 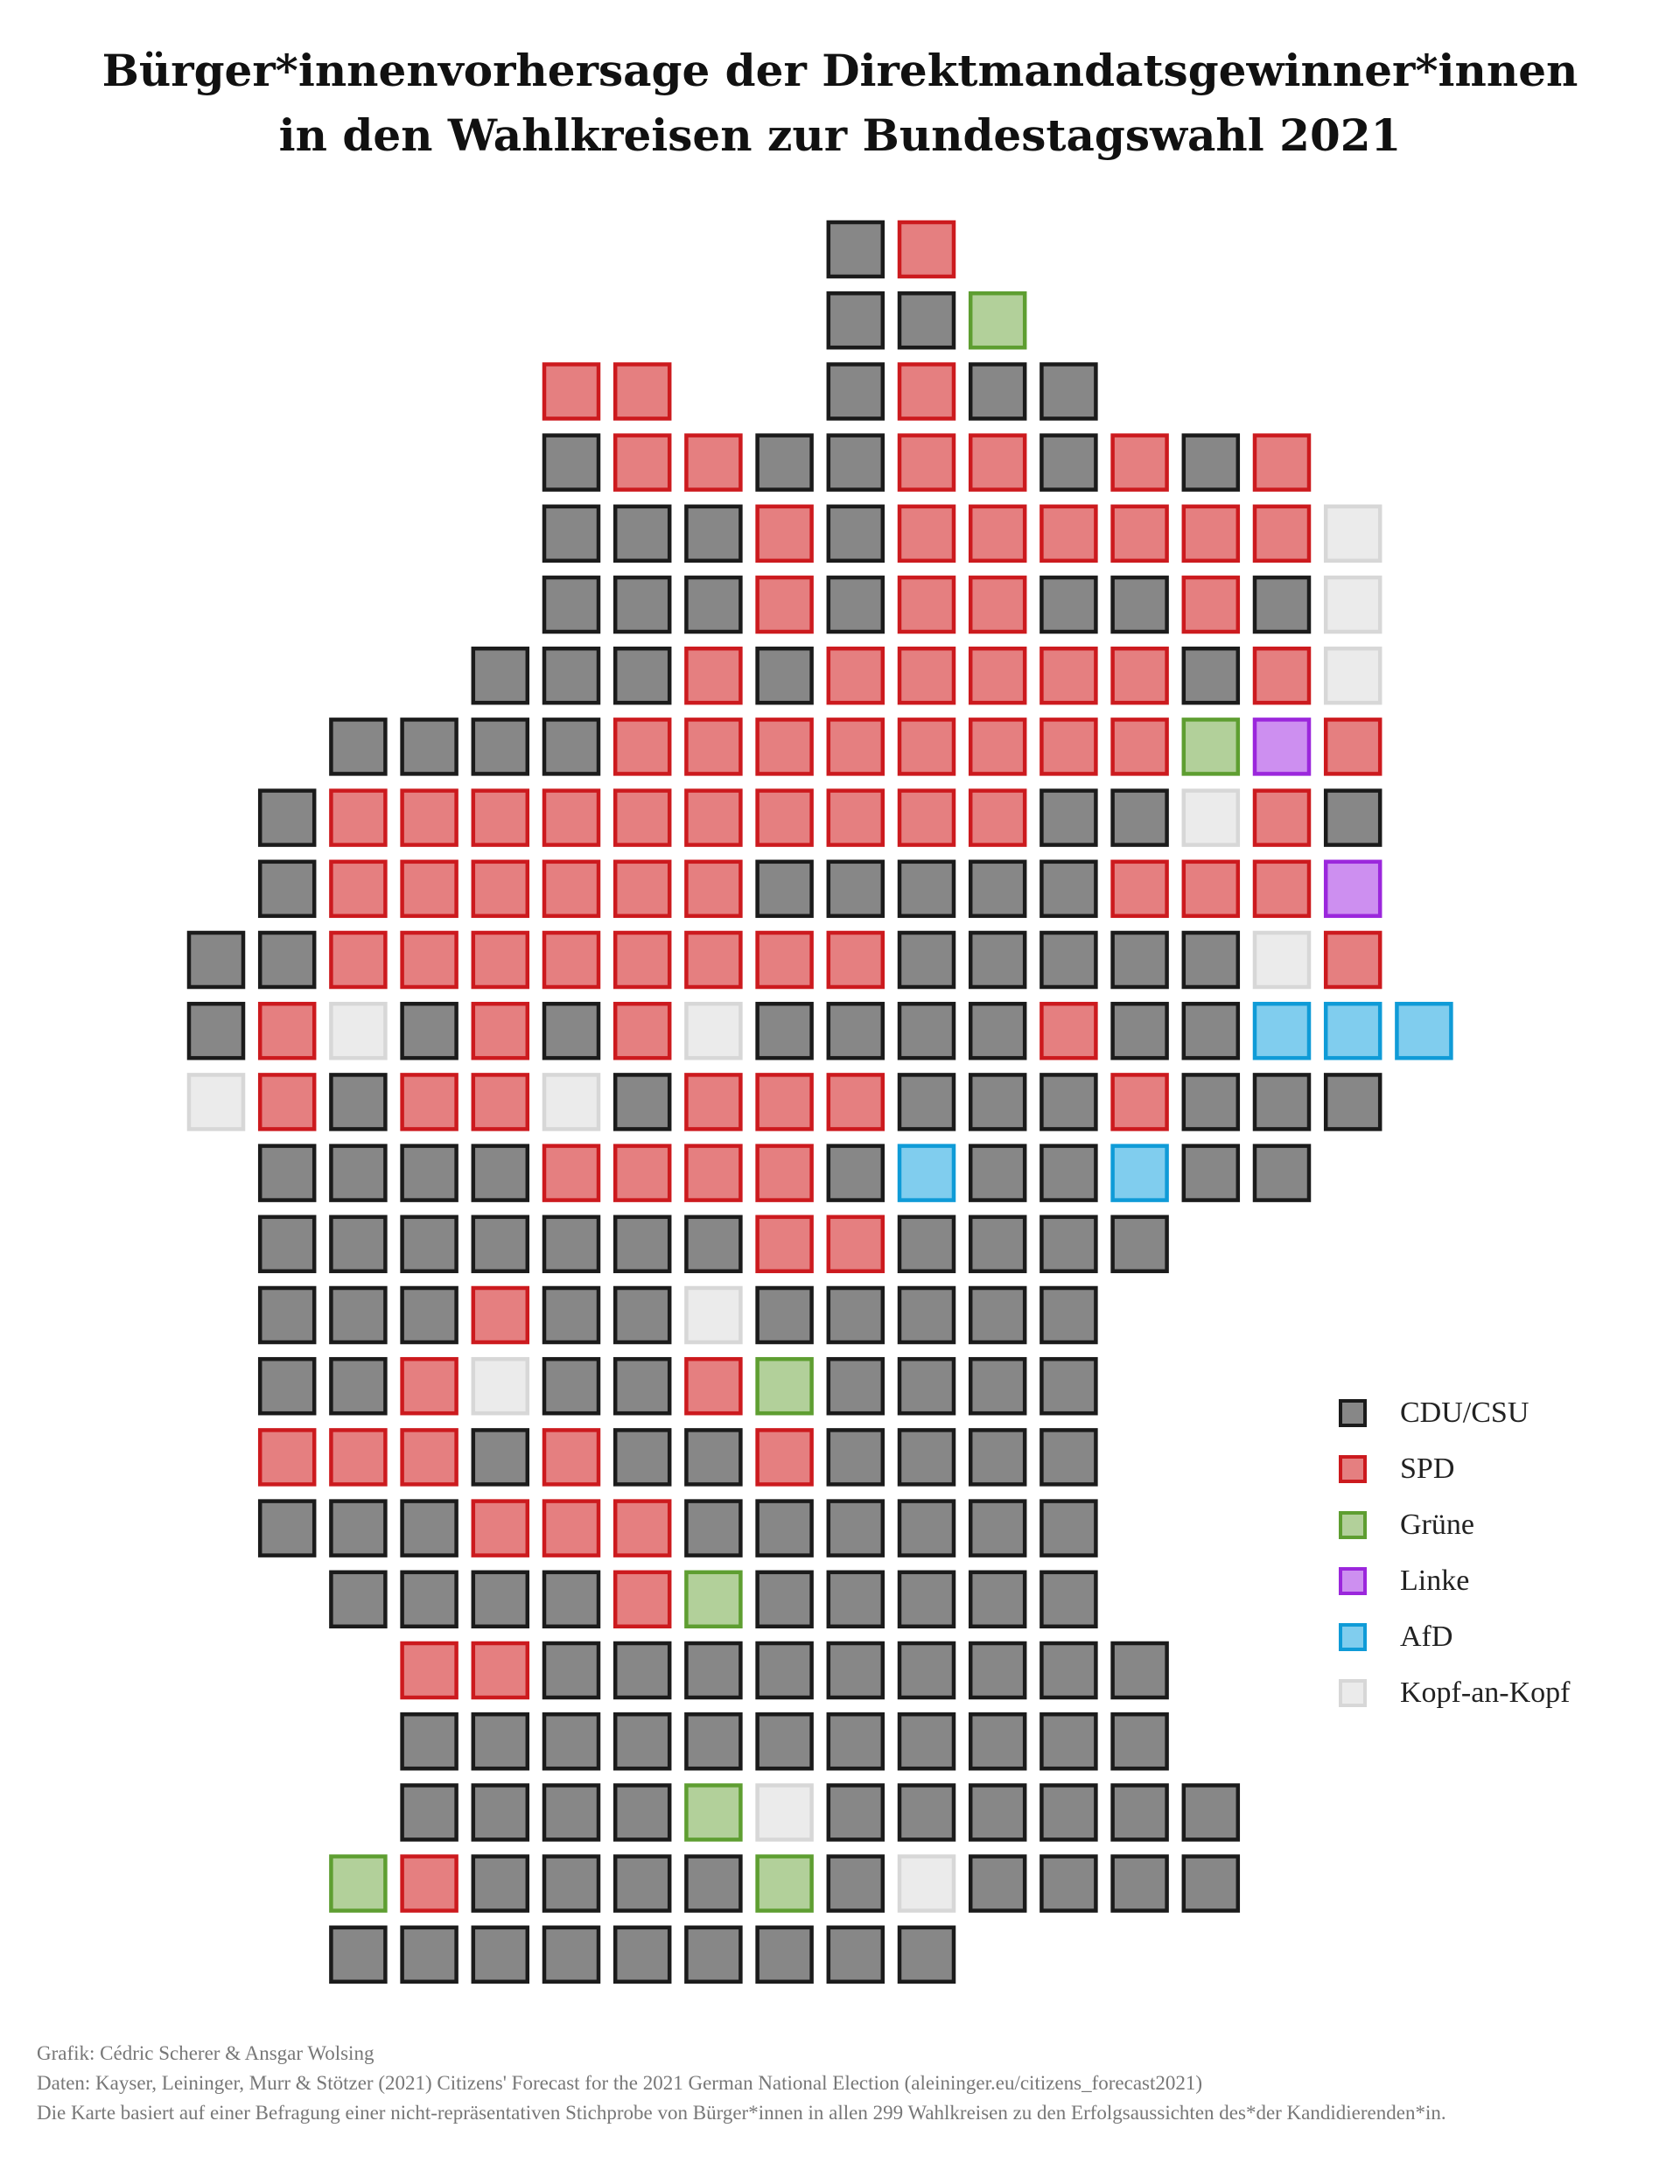 What do you see at coordinates (1465, 1412) in the screenshot?
I see `legend-label: CDU/CSU` at bounding box center [1465, 1412].